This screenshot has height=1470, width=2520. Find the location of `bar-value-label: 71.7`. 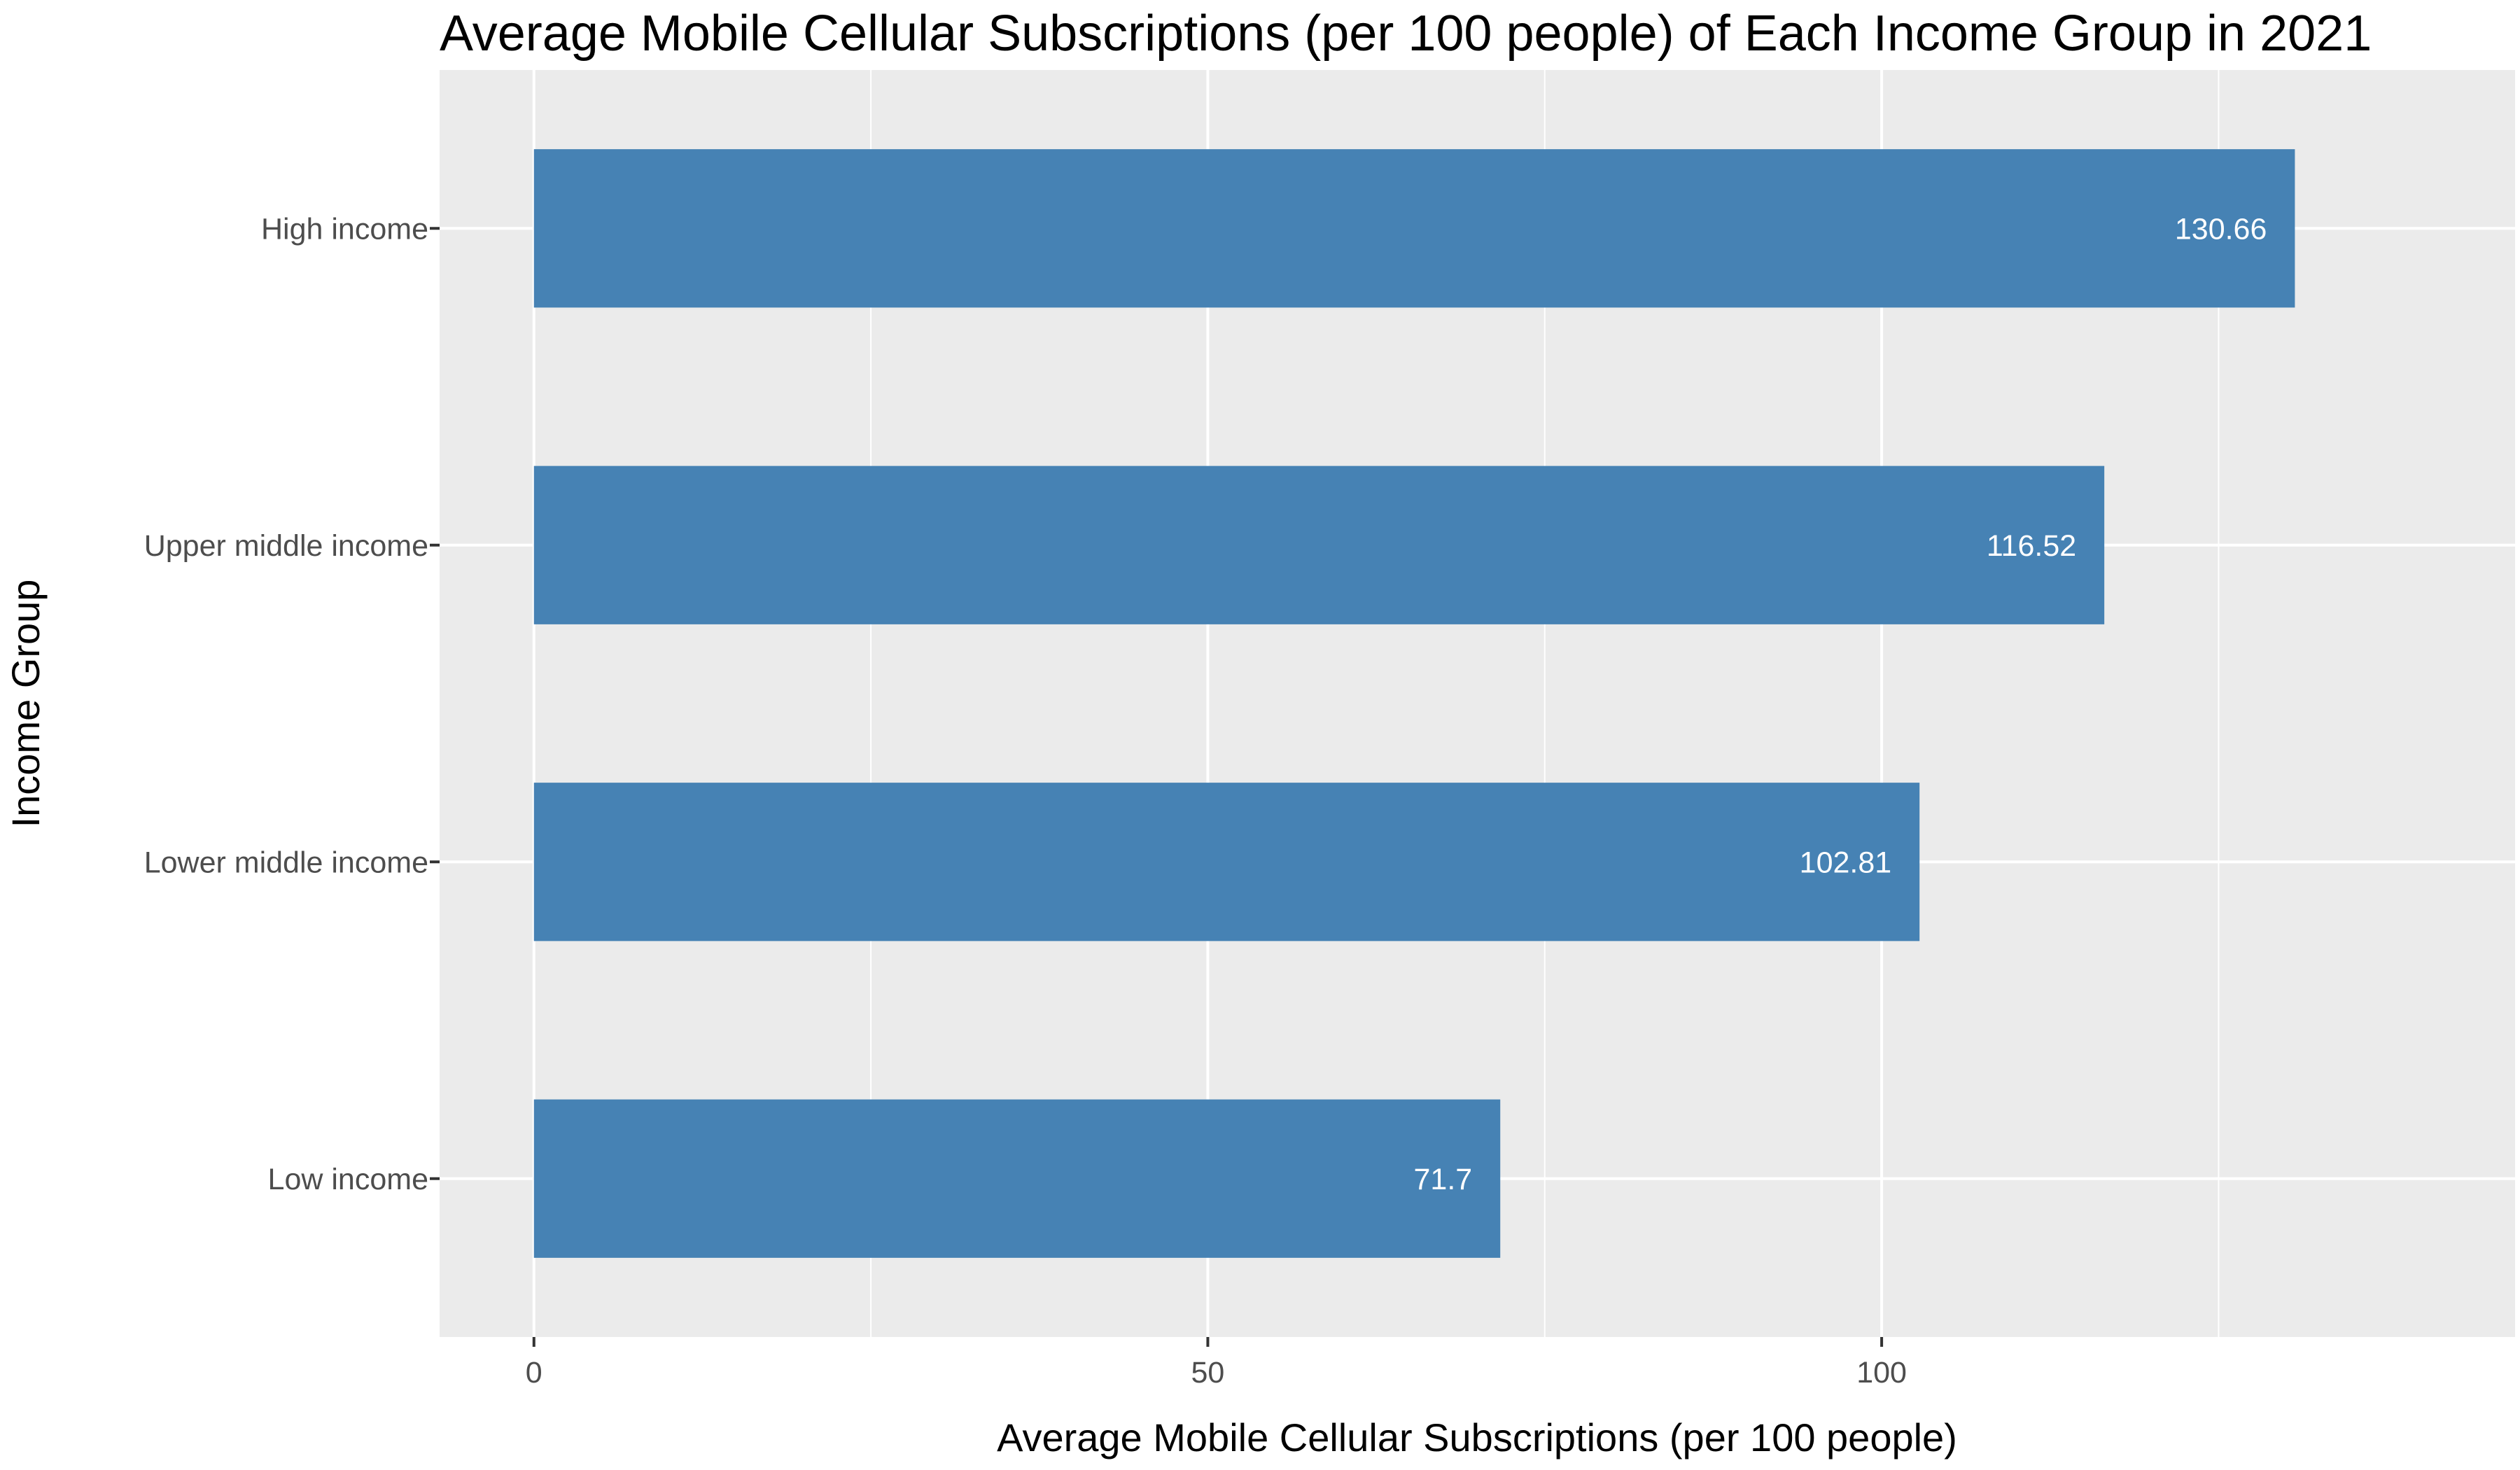

bar-value-label: 71.7 is located at coordinates (1443, 1179).